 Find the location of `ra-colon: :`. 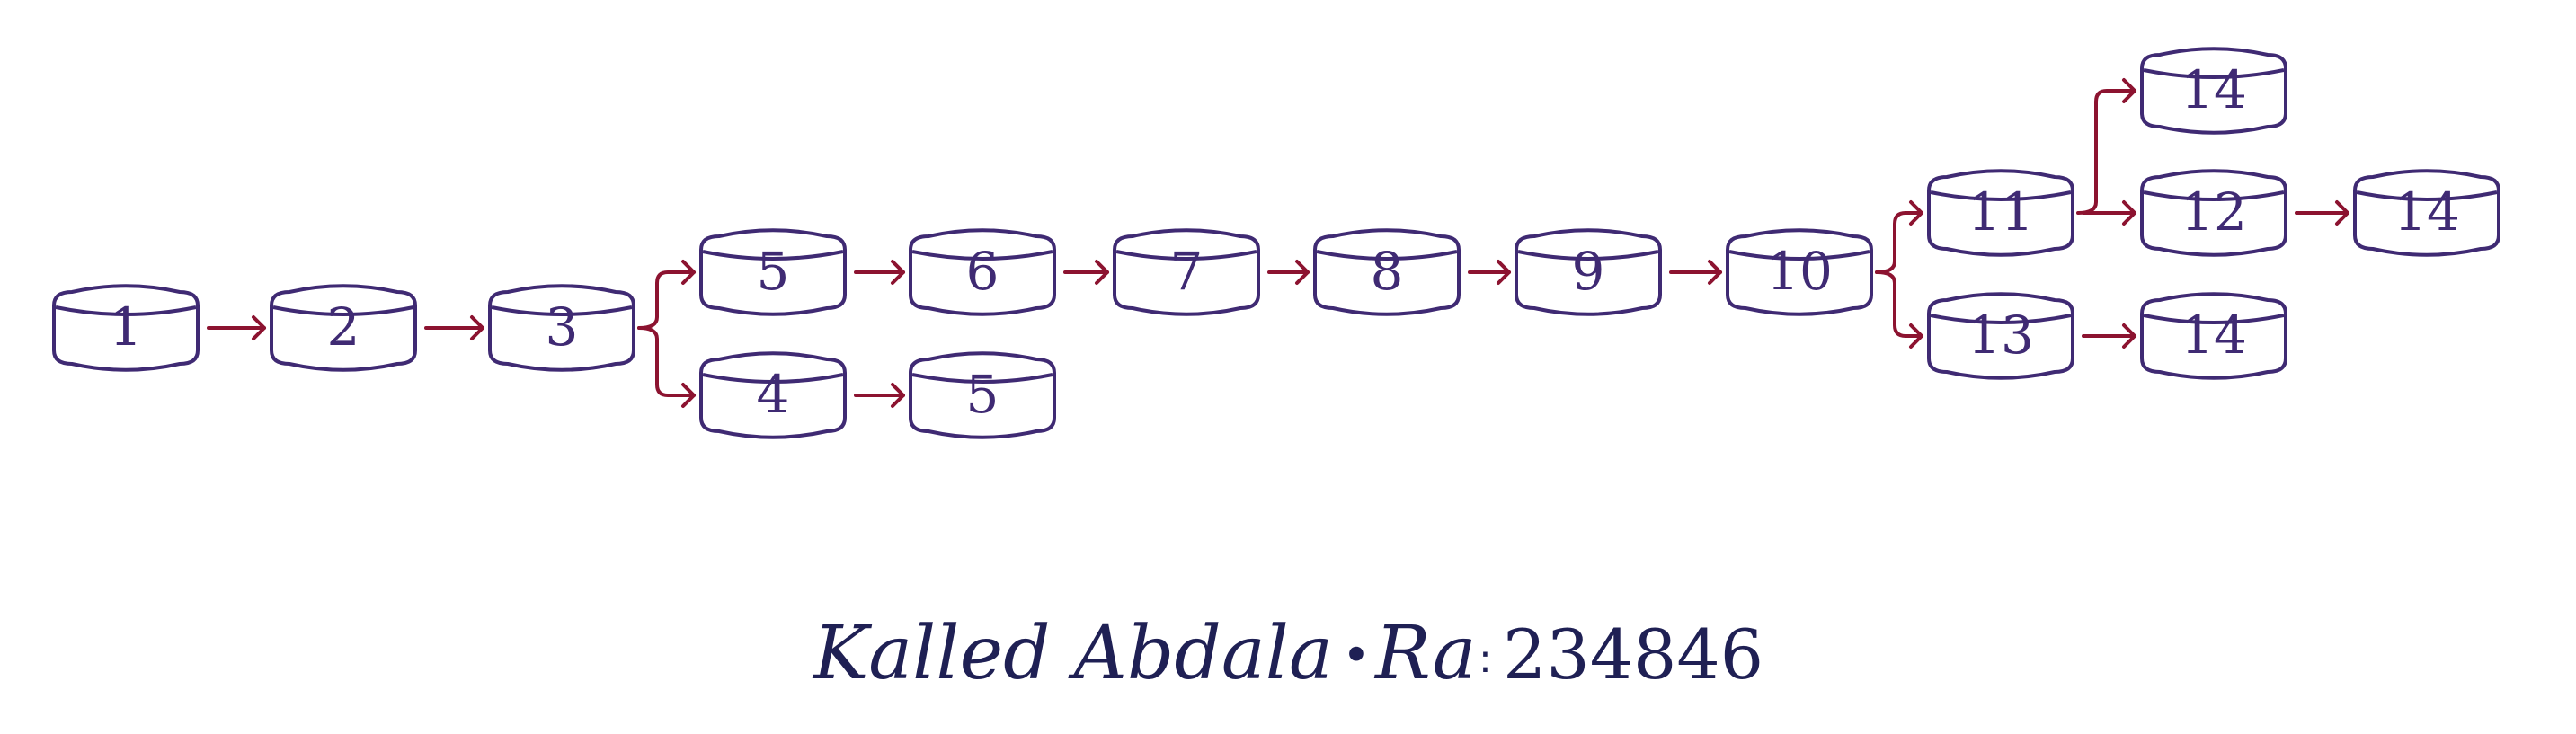

ra-colon: : is located at coordinates (1485, 659).